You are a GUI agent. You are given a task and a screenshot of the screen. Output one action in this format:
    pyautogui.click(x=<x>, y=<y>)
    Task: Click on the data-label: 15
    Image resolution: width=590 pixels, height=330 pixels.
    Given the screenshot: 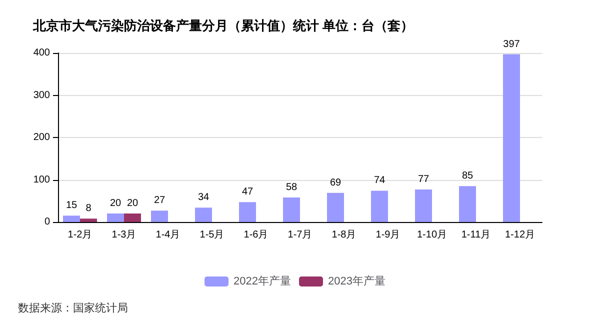 What is the action you would take?
    pyautogui.click(x=72, y=206)
    